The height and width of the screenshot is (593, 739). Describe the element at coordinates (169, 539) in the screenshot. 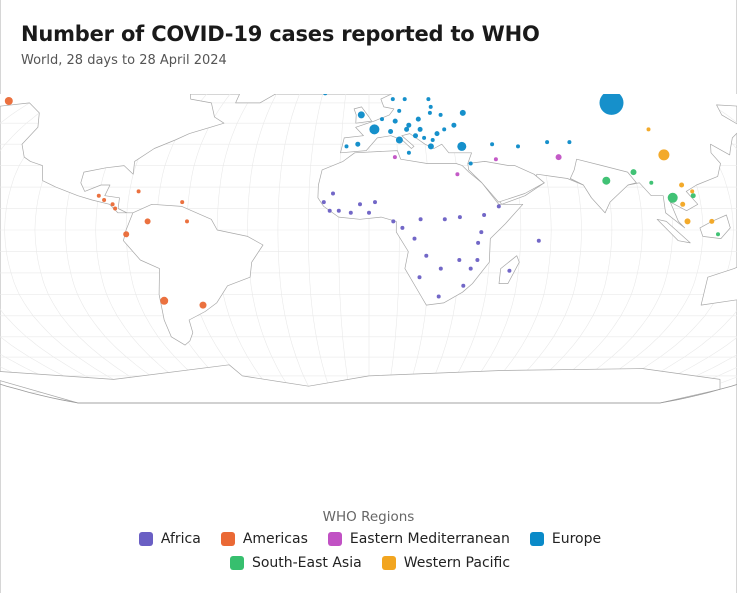

I see `legend-item-africa: Africa` at that location.